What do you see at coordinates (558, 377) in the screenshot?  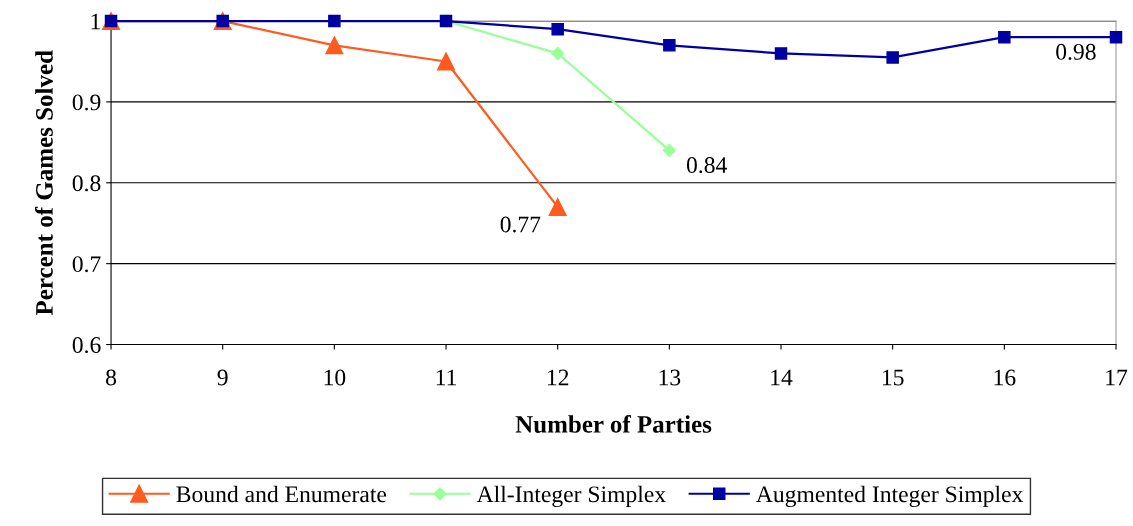 I see `x-tick-label: 12` at bounding box center [558, 377].